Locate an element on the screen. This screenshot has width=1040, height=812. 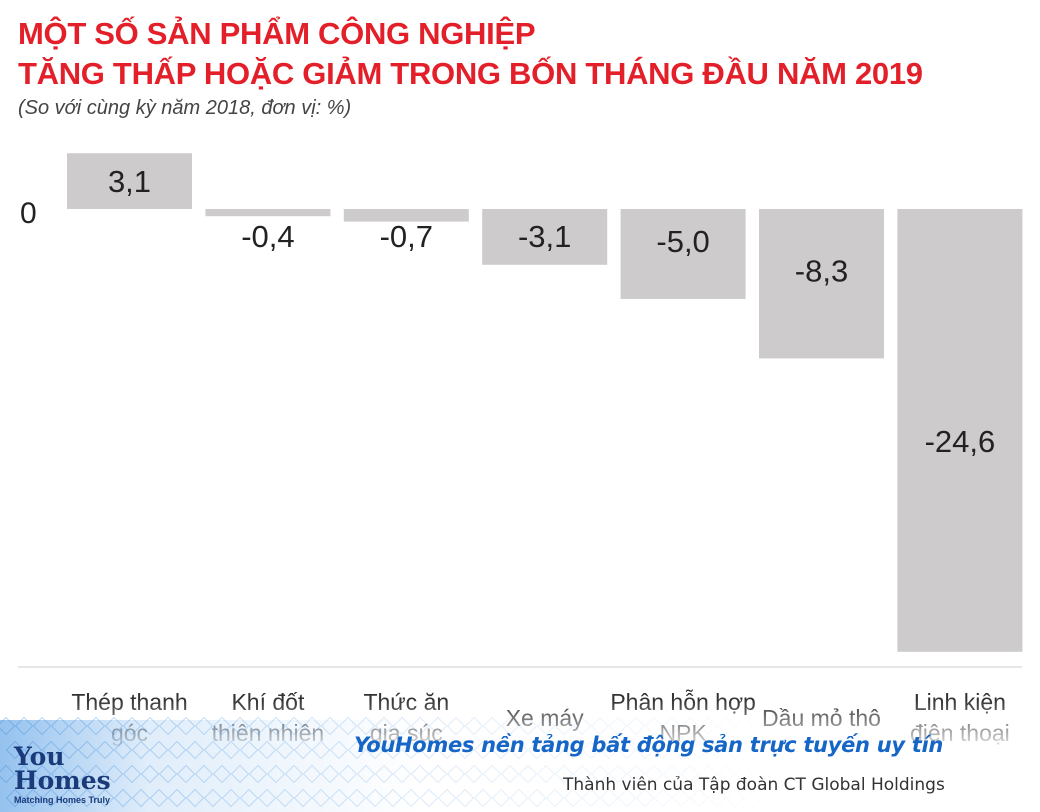
value-label-4: -3,1 is located at coordinates (544, 236).